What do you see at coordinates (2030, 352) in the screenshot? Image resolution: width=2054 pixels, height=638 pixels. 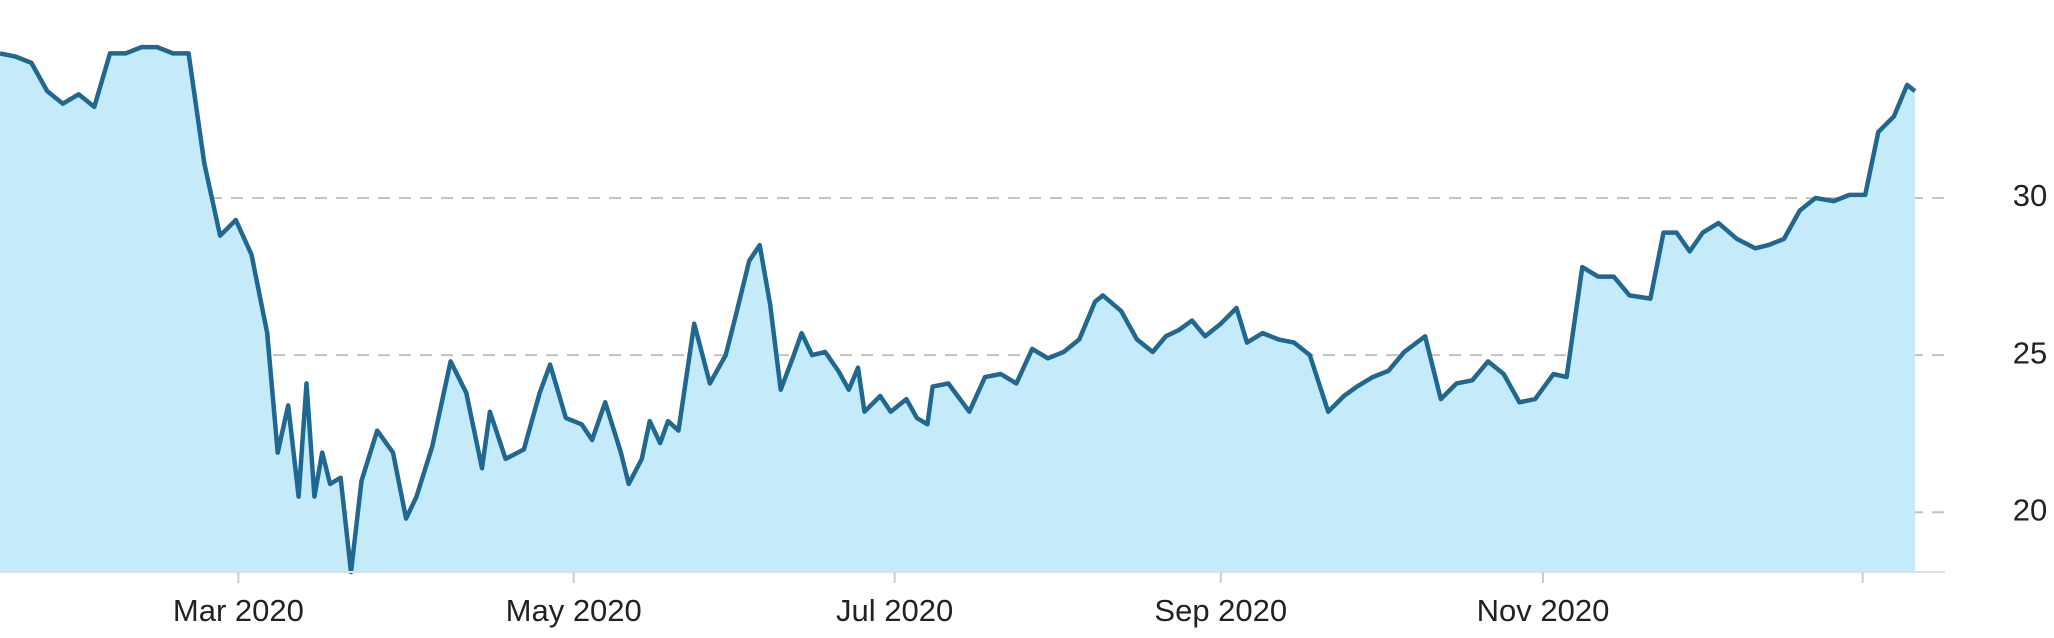 I see `y-tick-label: 25` at bounding box center [2030, 352].